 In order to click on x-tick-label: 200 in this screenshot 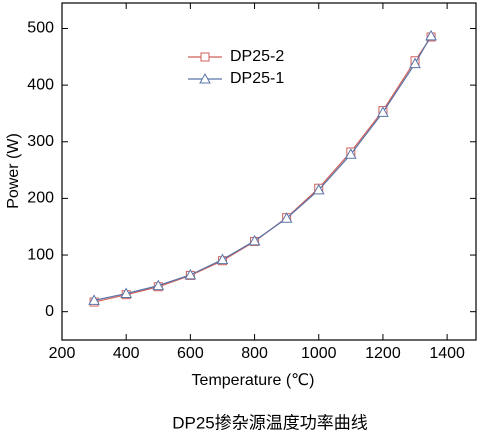, I will do `click(62, 353)`.